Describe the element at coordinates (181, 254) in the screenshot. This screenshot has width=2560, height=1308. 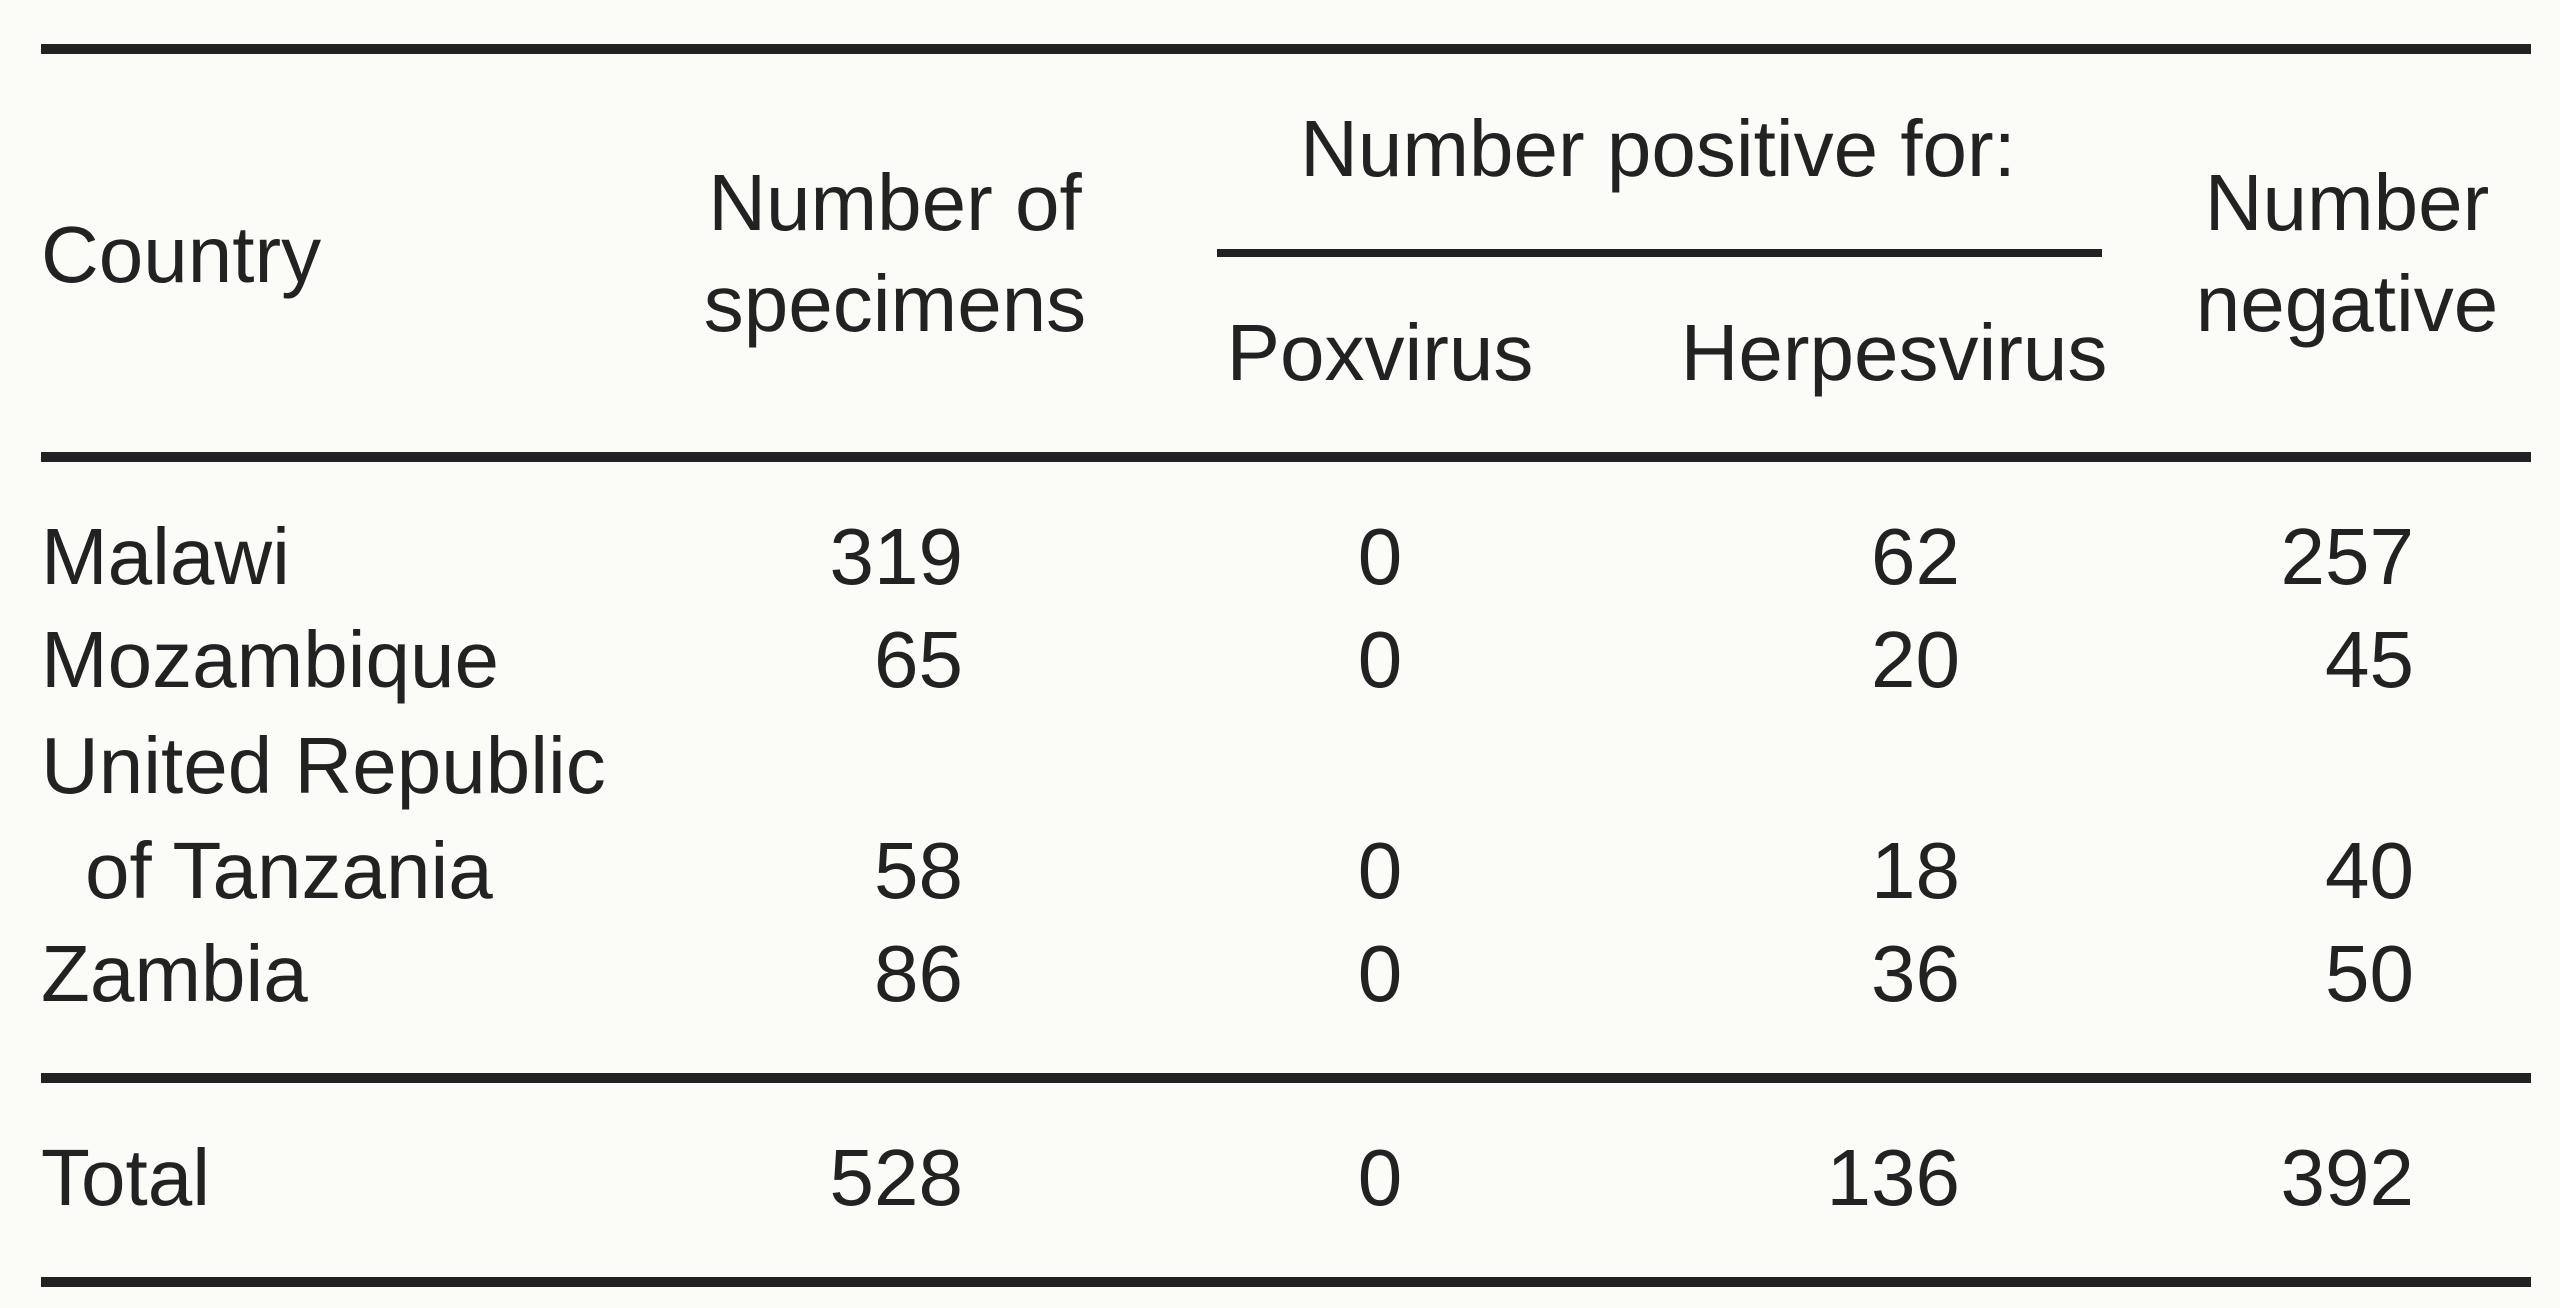
I see `header-country: Country` at that location.